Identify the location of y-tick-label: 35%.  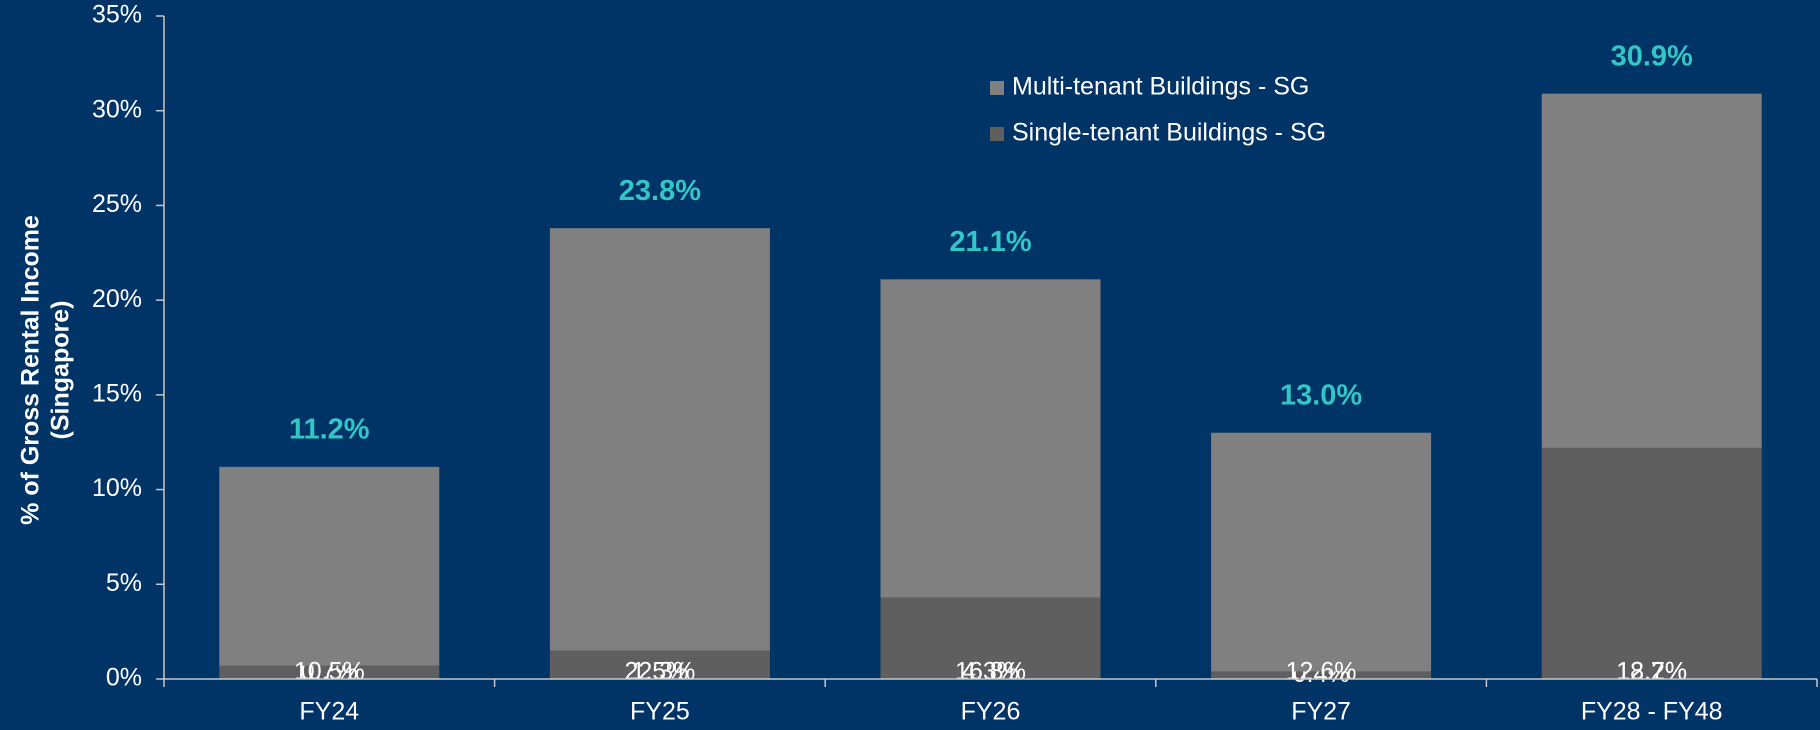
(117, 15).